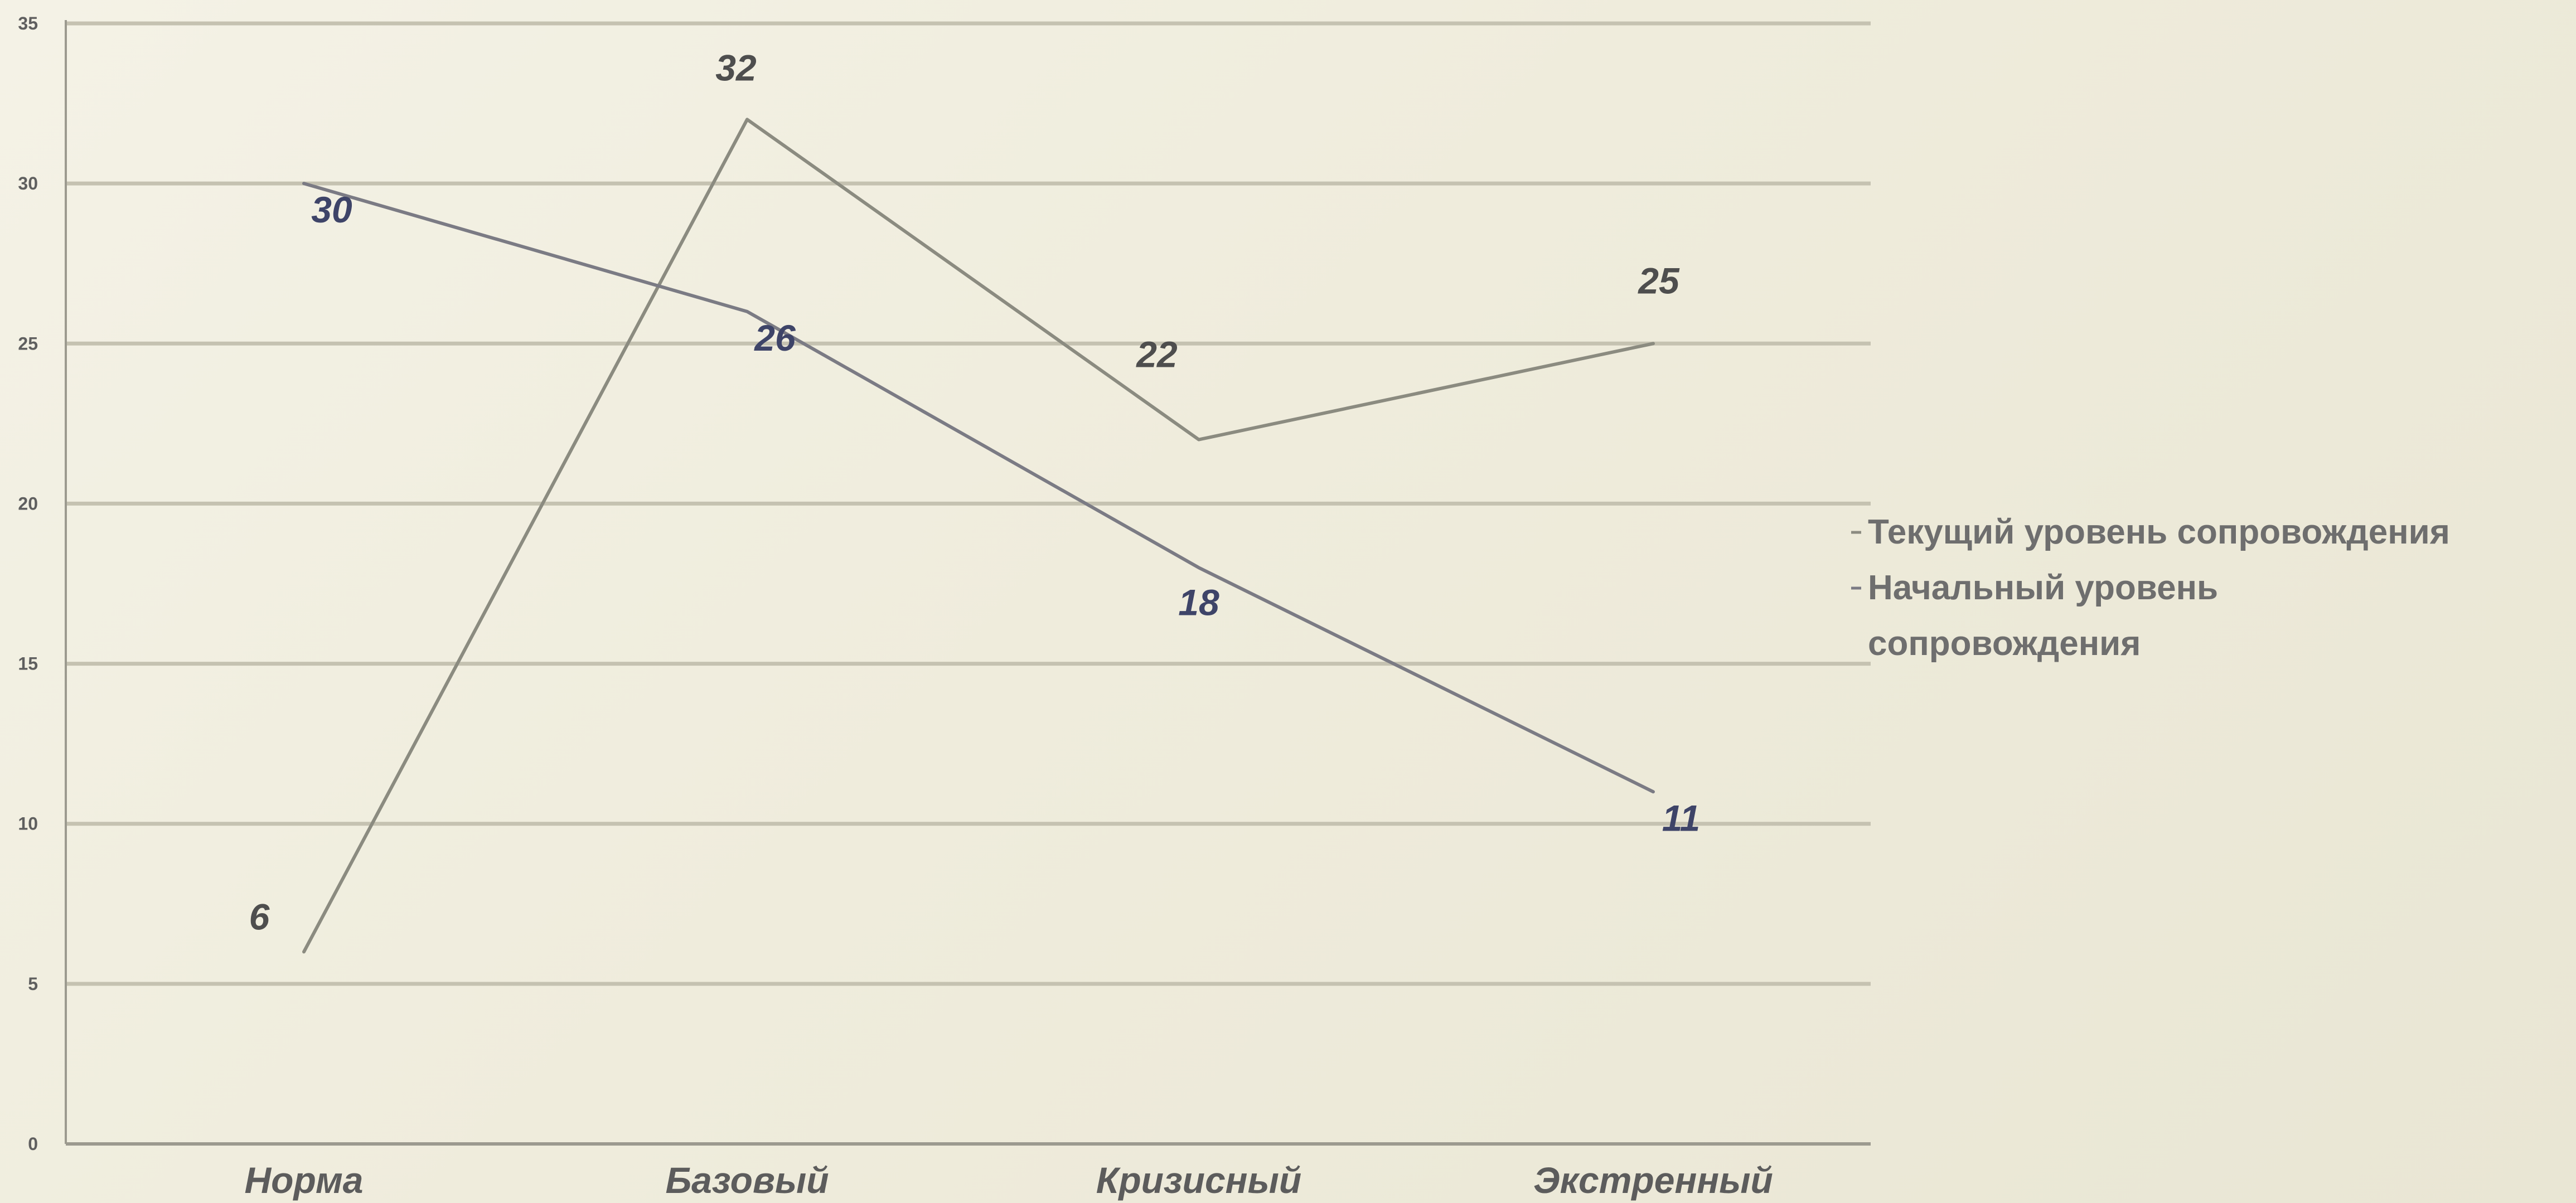 This screenshot has height=1203, width=2576. Describe the element at coordinates (28, 183) in the screenshot. I see `y-tick-label: 30` at that location.